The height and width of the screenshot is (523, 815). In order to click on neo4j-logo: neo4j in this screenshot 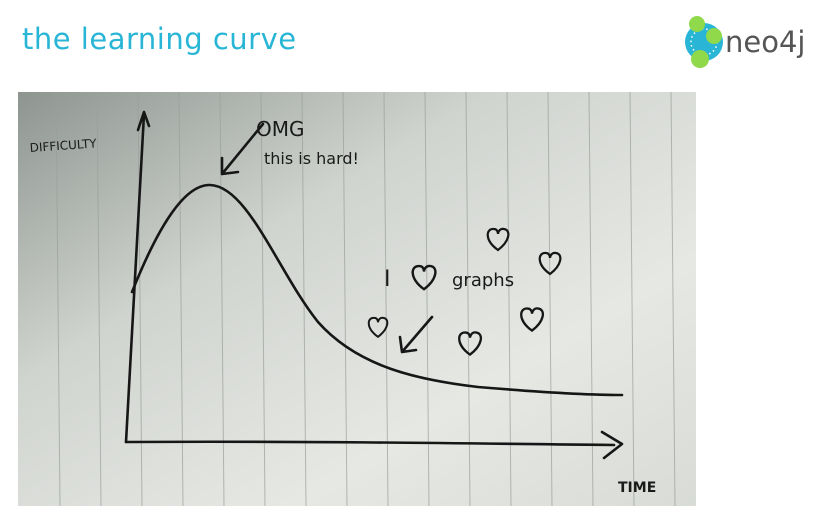, I will do `click(745, 42)`.